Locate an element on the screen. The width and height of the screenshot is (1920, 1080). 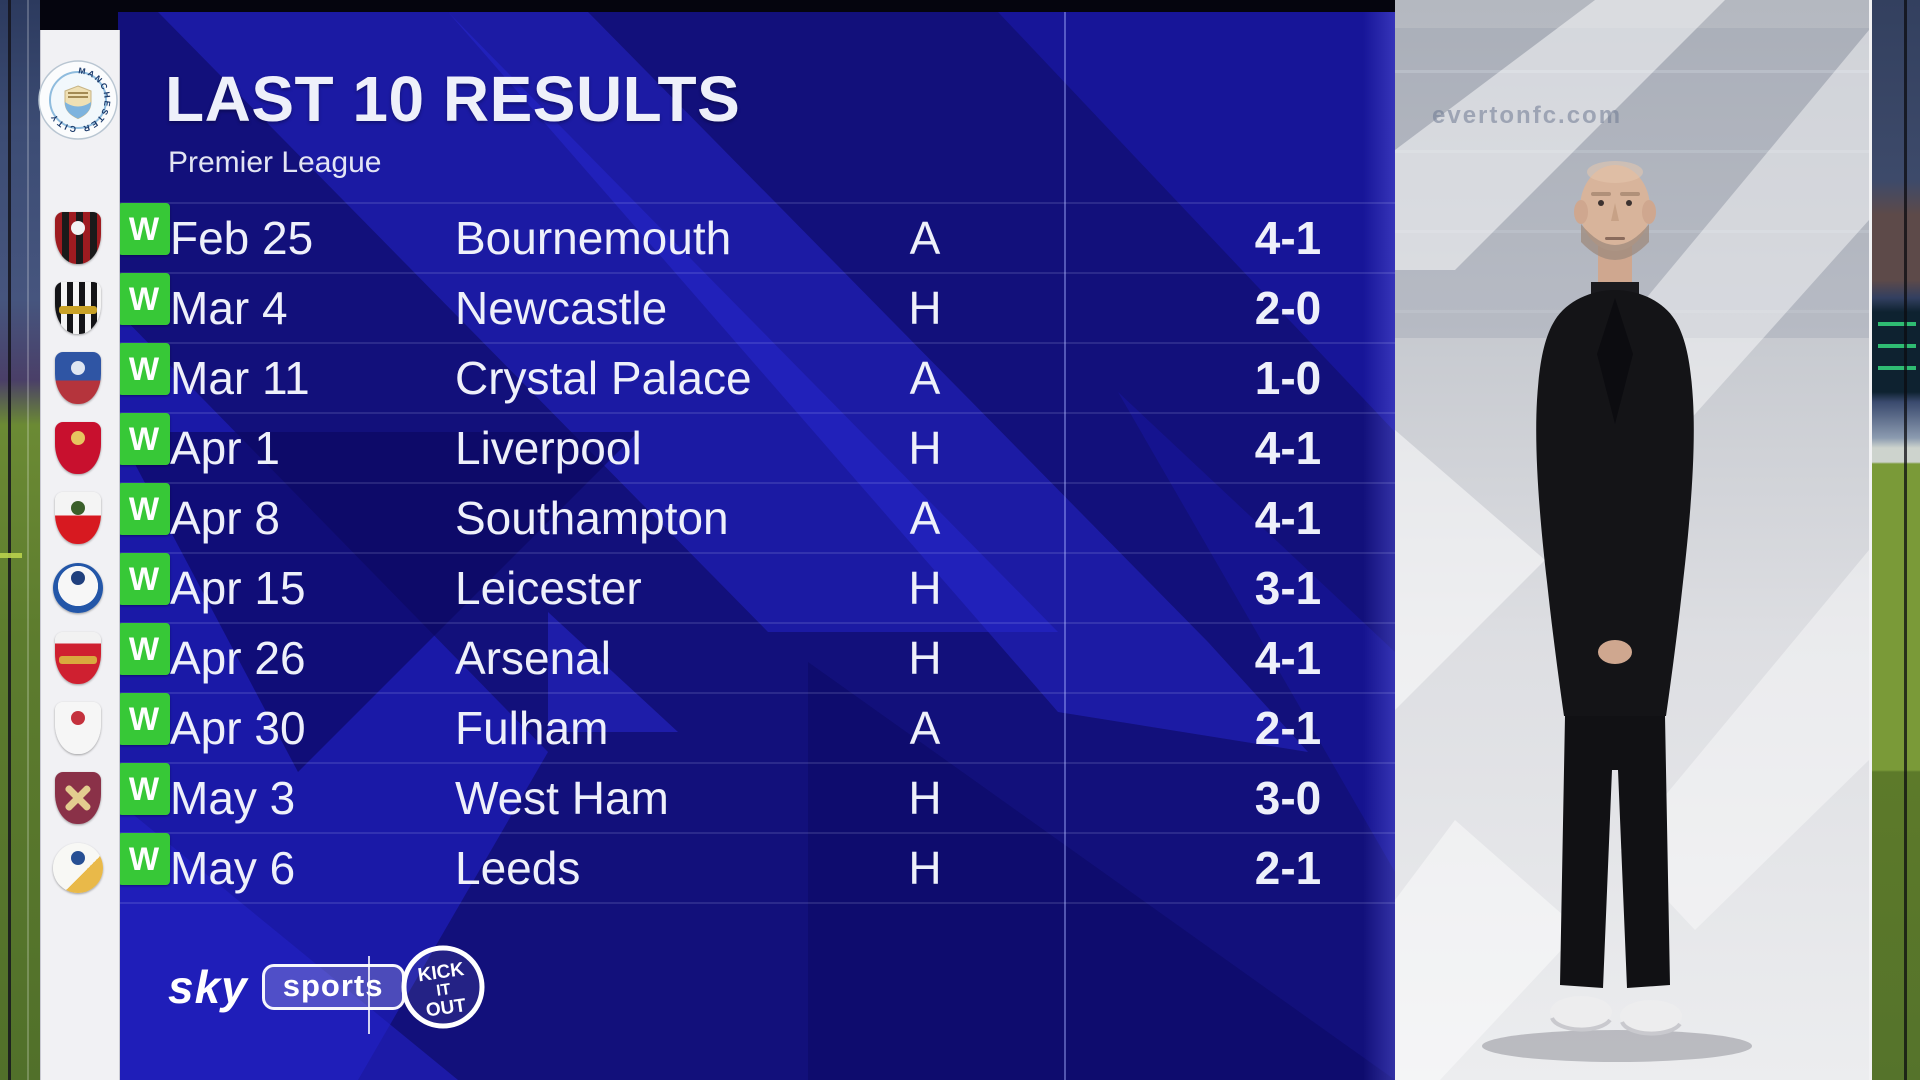
result-row: Apr 15 Leicester H W 3-1 is located at coordinates (756, 588).